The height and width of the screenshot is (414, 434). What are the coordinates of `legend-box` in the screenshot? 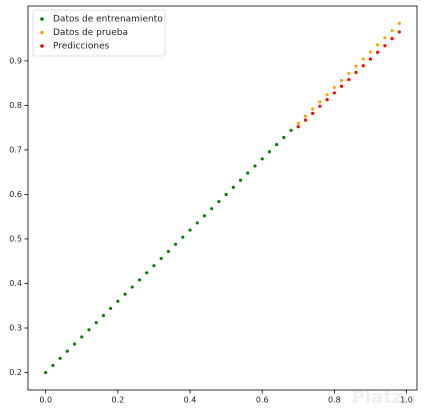 It's located at (99, 33).